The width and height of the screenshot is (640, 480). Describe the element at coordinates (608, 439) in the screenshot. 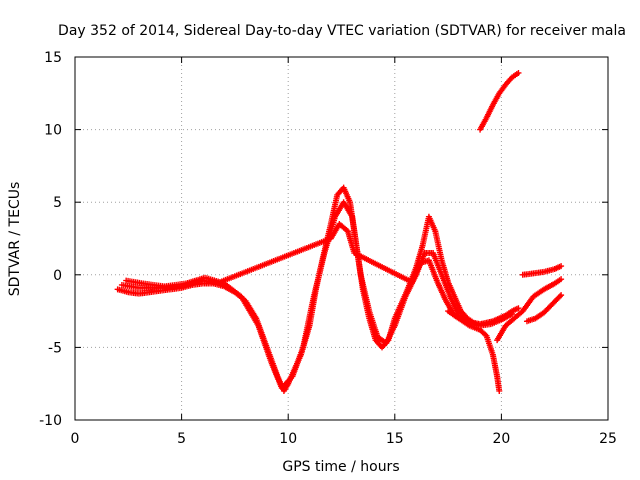

I see `x-tick-label: 25` at that location.